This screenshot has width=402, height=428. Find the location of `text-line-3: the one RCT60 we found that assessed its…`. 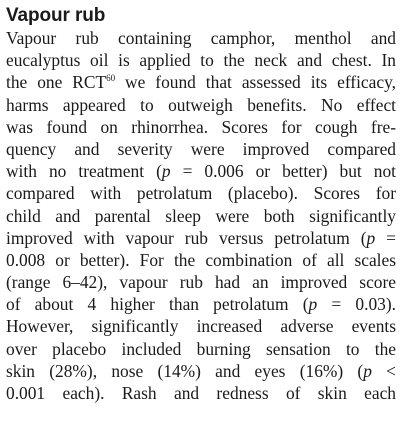

text-line-3: the one RCT60 we found that assessed its… is located at coordinates (201, 82).